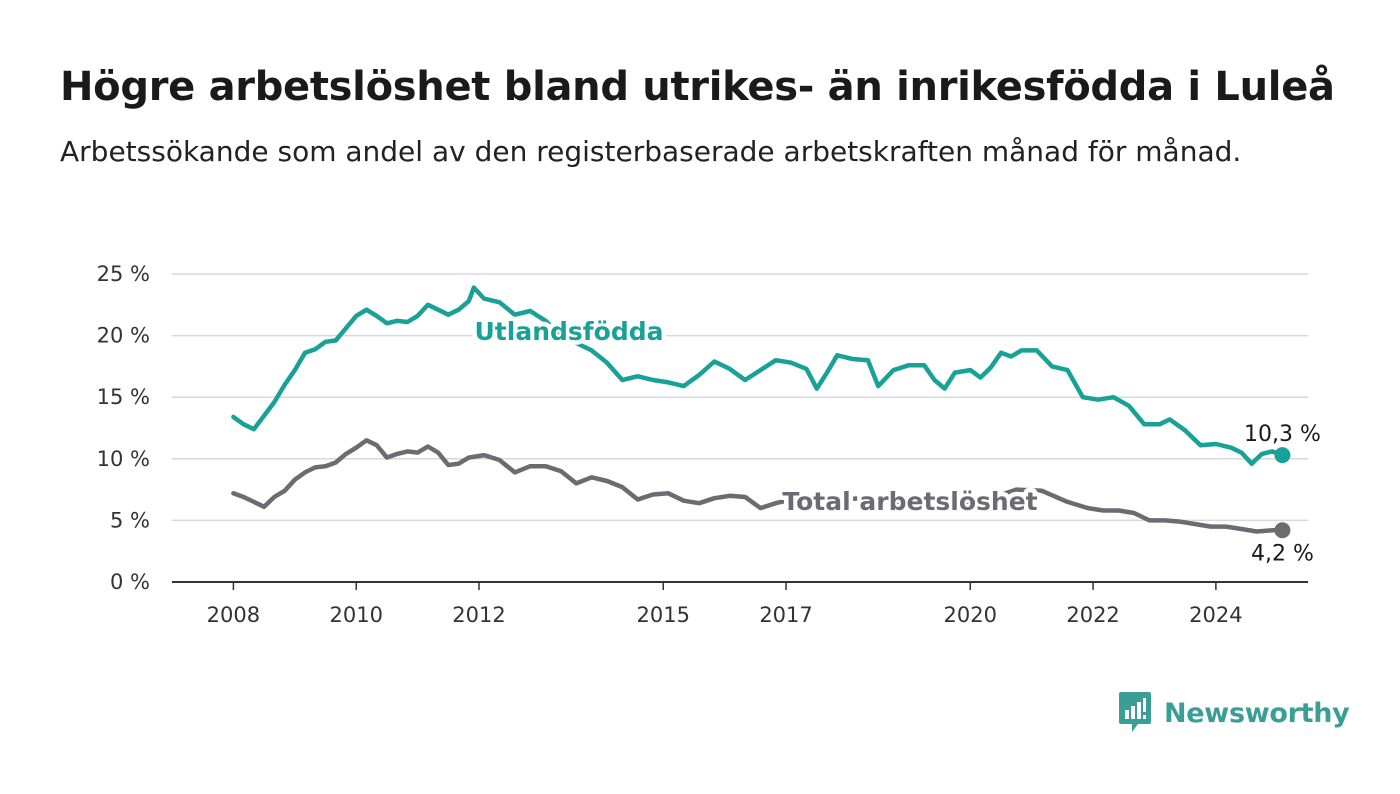  I want to click on utlandsfodda-end-marker, so click(1282, 455).